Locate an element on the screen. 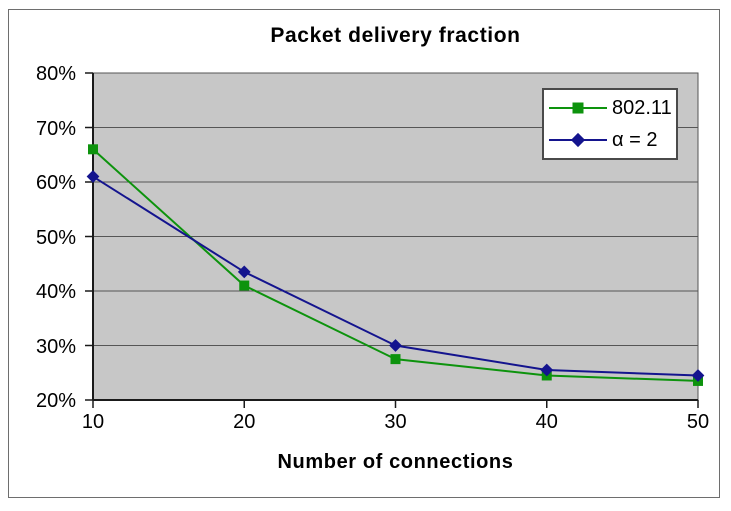 Image resolution: width=731 pixels, height=511 pixels. y-tick-label: 50% is located at coordinates (55, 237).